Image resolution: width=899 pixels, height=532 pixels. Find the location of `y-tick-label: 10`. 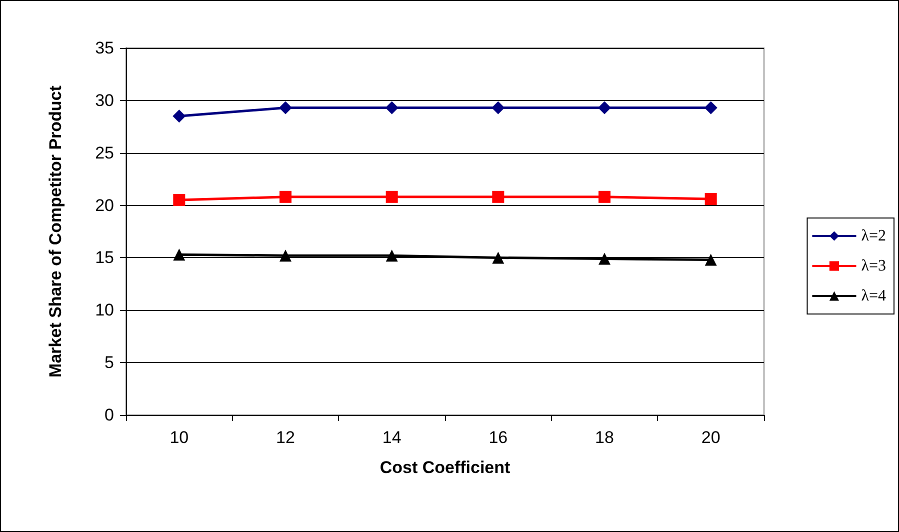

y-tick-label: 10 is located at coordinates (104, 310).